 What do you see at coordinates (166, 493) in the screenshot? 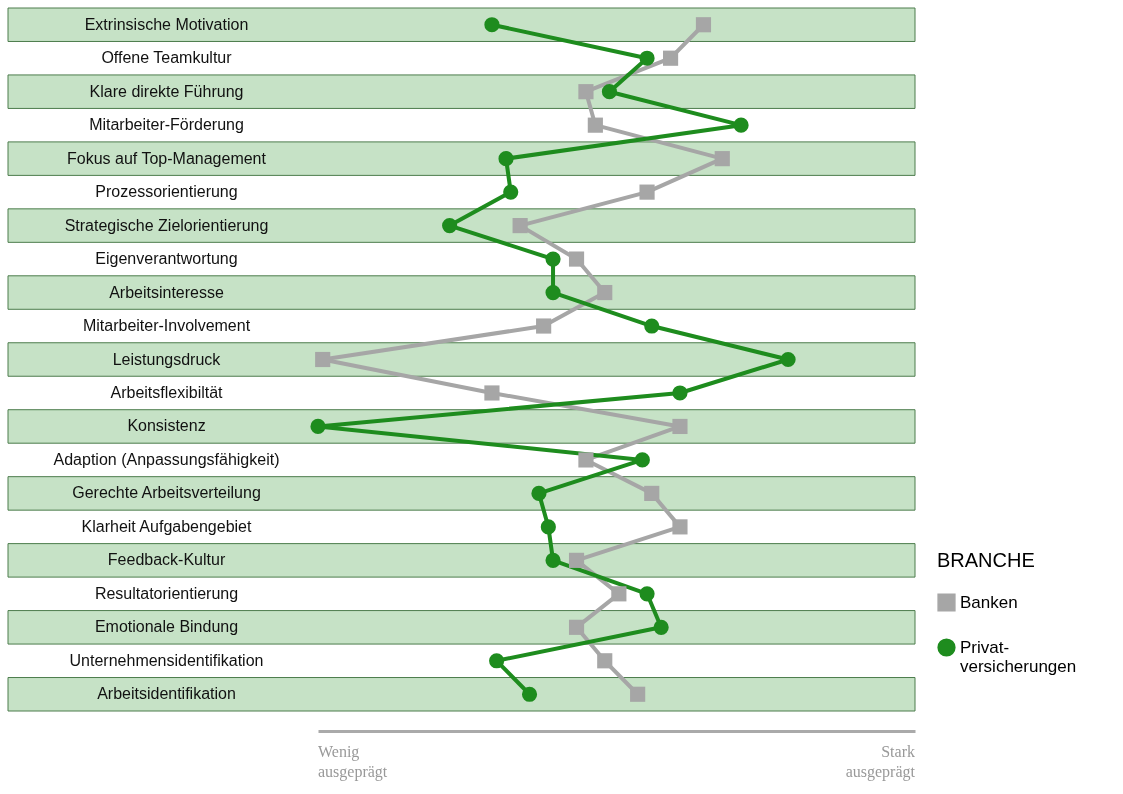
I see `y-tick-label: Gerechte Arbeitsverteilung` at bounding box center [166, 493].